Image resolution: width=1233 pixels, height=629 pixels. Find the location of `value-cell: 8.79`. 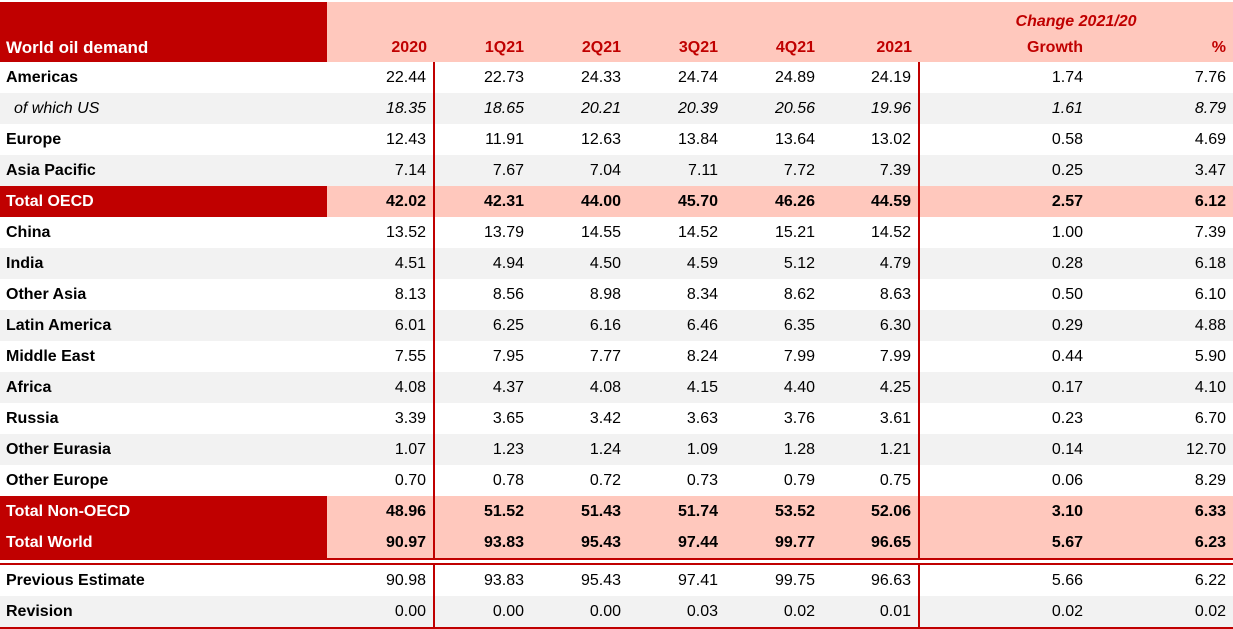

value-cell: 8.79 is located at coordinates (1210, 108).